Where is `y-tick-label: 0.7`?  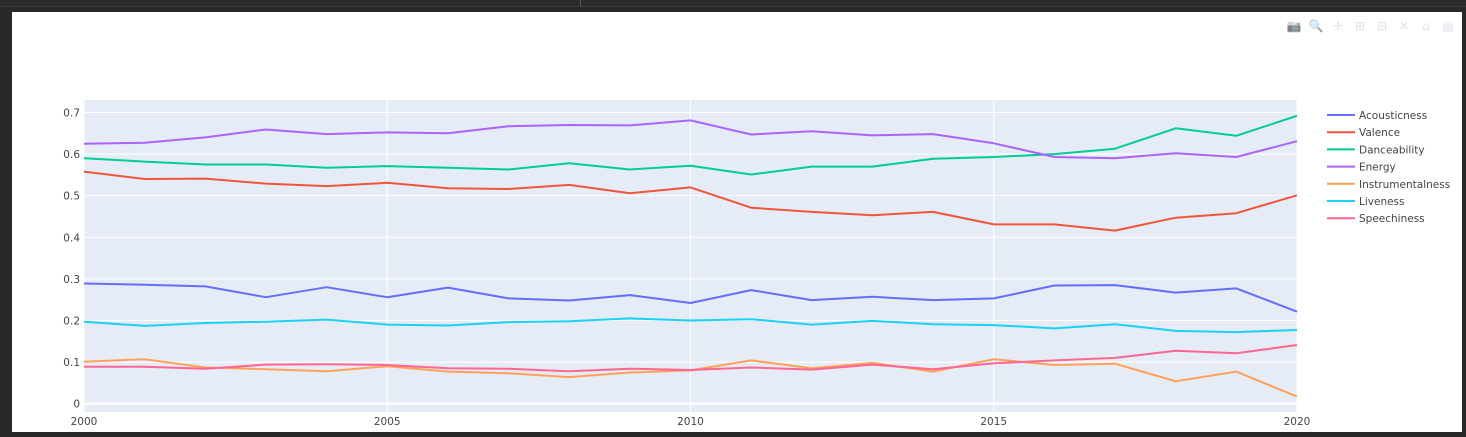 y-tick-label: 0.7 is located at coordinates (71, 113).